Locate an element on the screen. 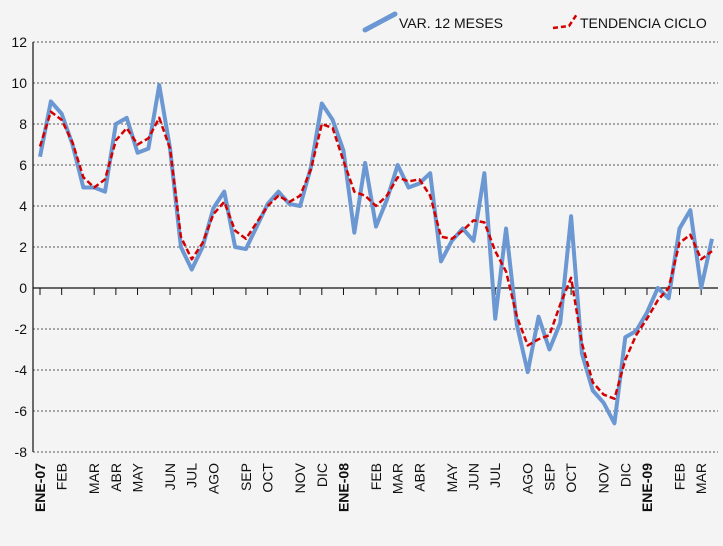 The height and width of the screenshot is (546, 723). y-tick-label: 0 is located at coordinates (23, 288).